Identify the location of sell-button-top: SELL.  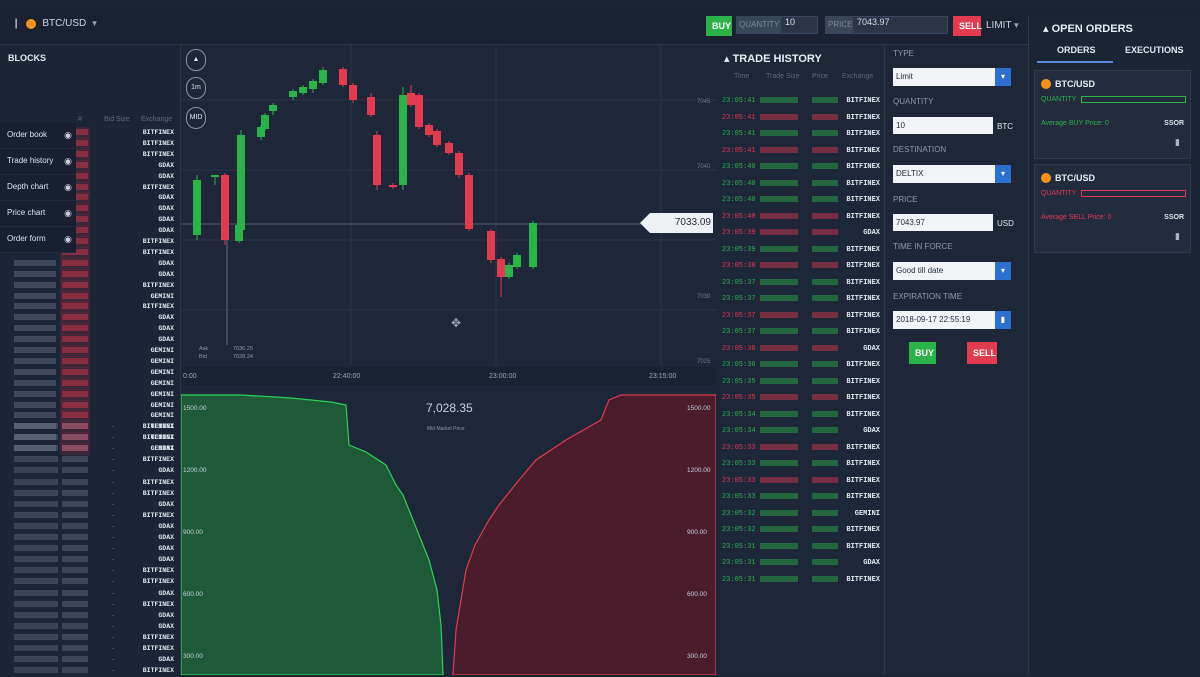
(967, 26).